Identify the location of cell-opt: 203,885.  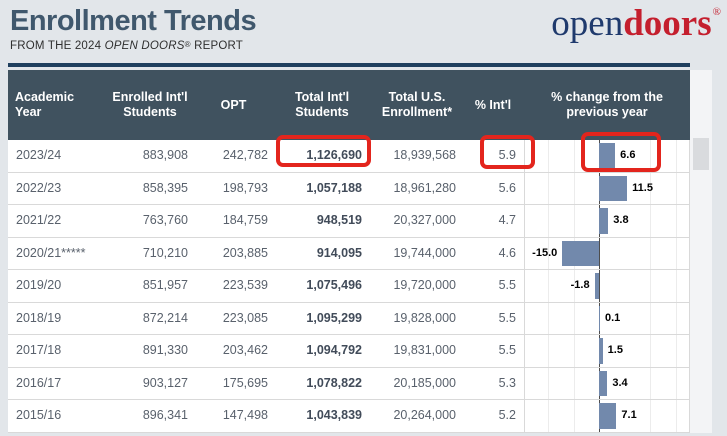
(245, 252).